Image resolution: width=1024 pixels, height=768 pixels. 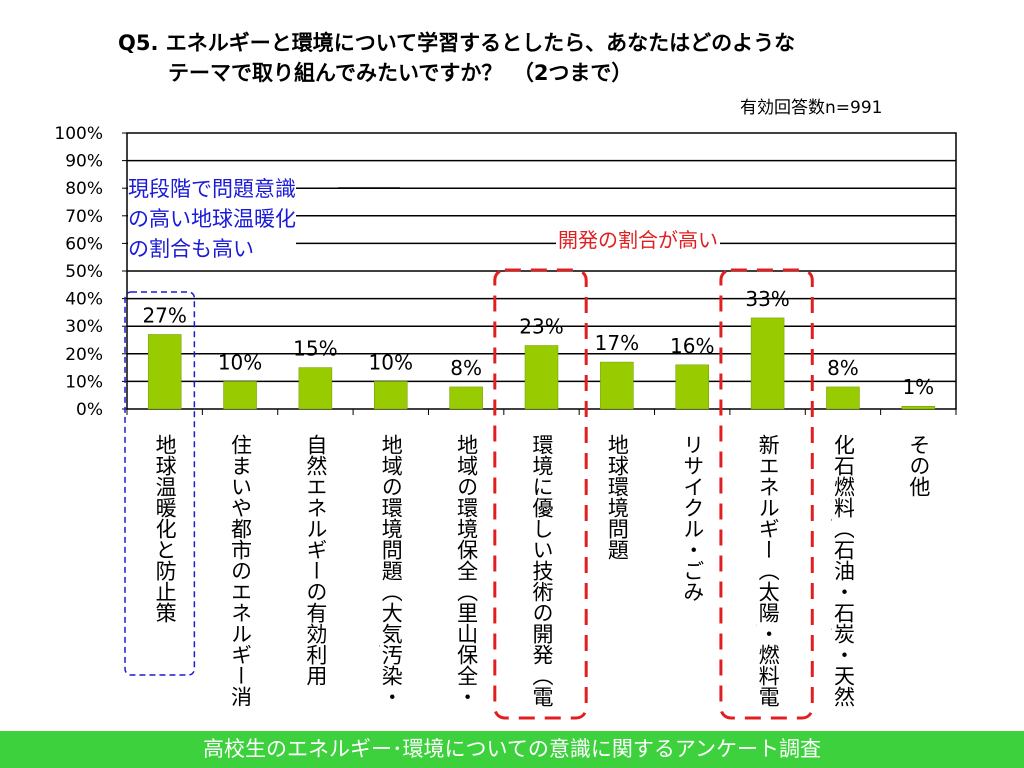 What do you see at coordinates (84, 244) in the screenshot?
I see `y-tick-label: 60%` at bounding box center [84, 244].